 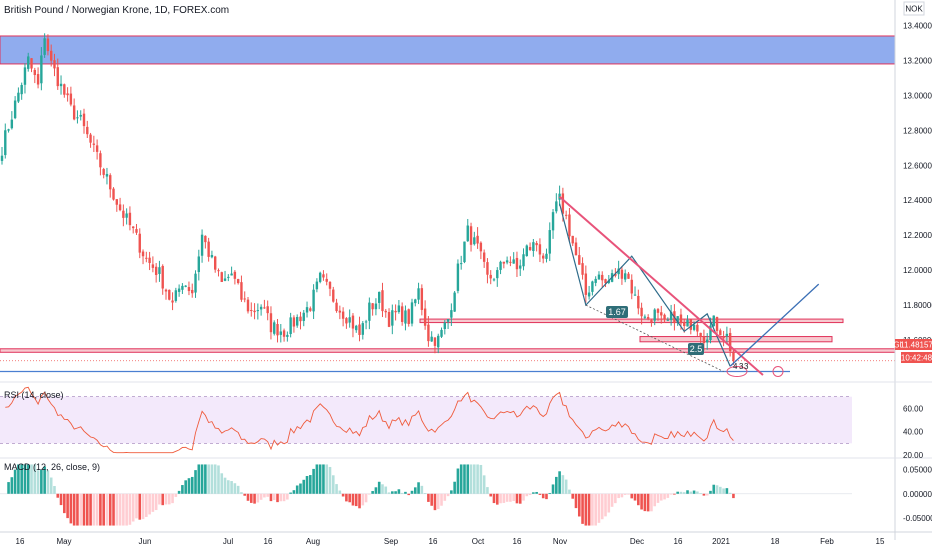 I want to click on currency-label: NOK, so click(x=914, y=9).